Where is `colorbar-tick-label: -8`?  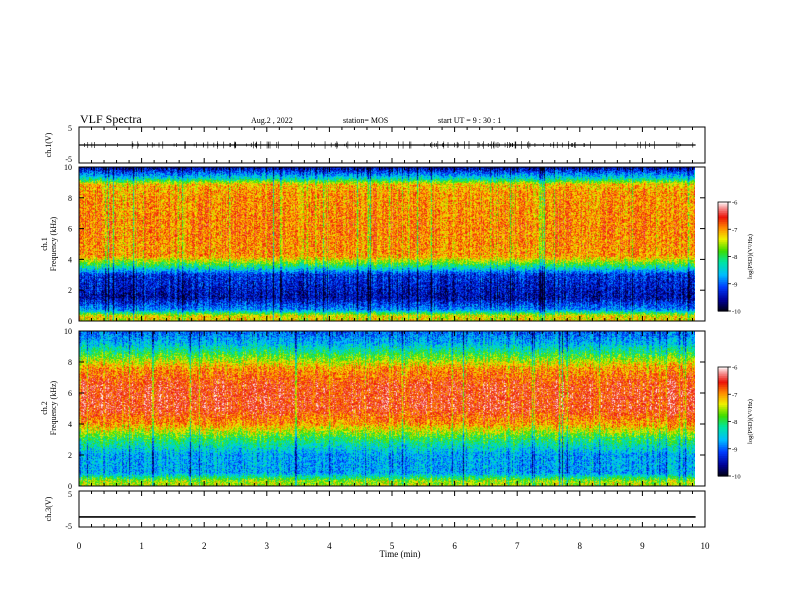
colorbar-tick-label: -8 is located at coordinates (734, 422).